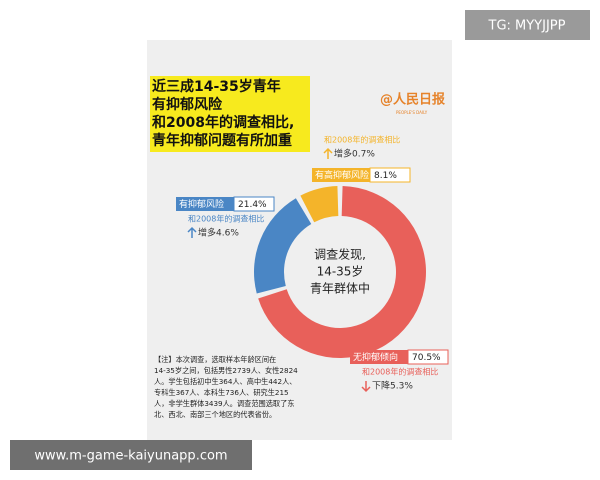  I want to click on watermark-box, so click(527, 25).